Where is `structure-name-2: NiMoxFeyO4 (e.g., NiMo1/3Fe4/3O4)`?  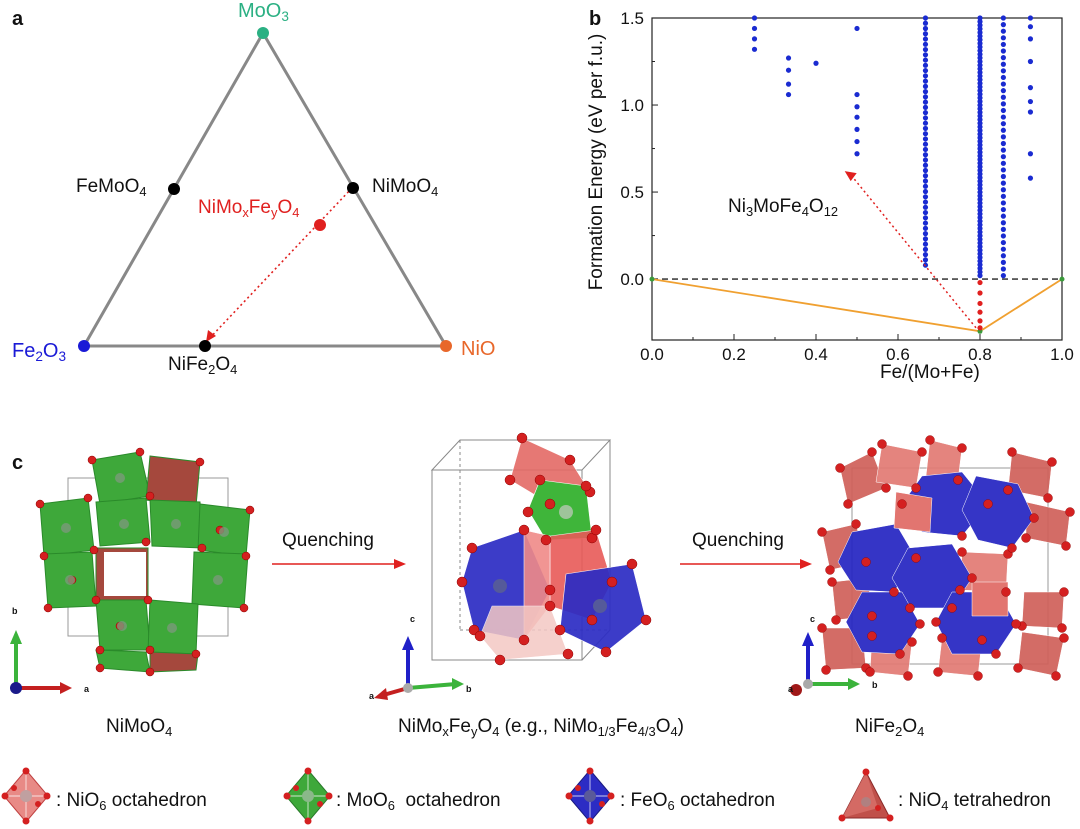
structure-name-2: NiMoxFeyO4 (e.g., NiMo1/3Fe4/3O4) is located at coordinates (541, 727).